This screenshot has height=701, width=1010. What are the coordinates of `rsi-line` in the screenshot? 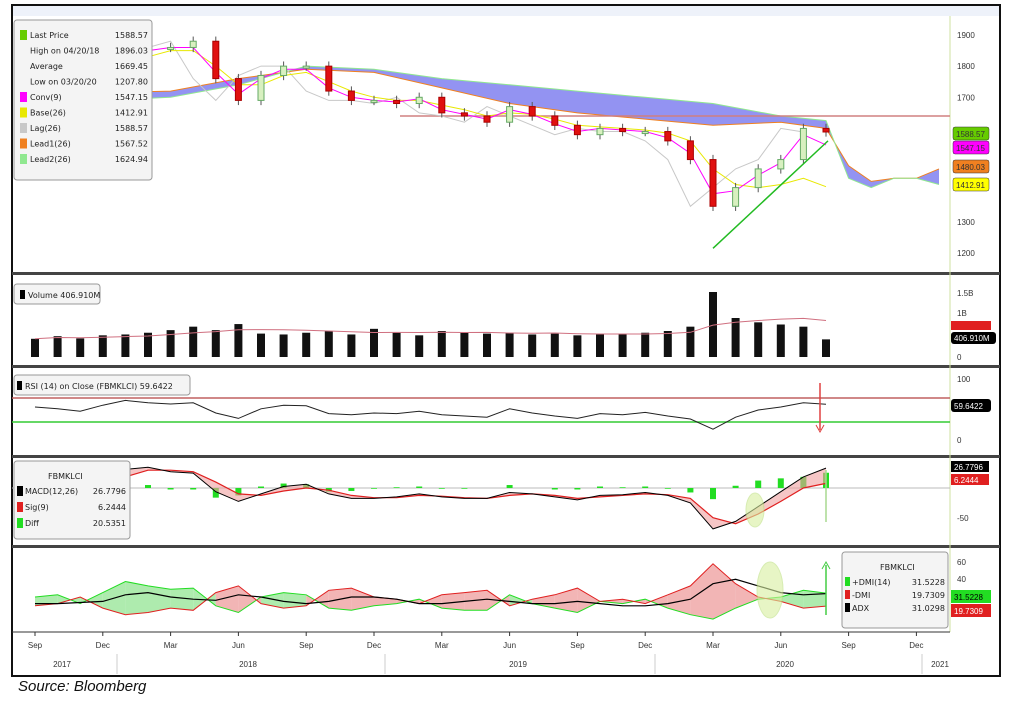 It's located at (430, 414).